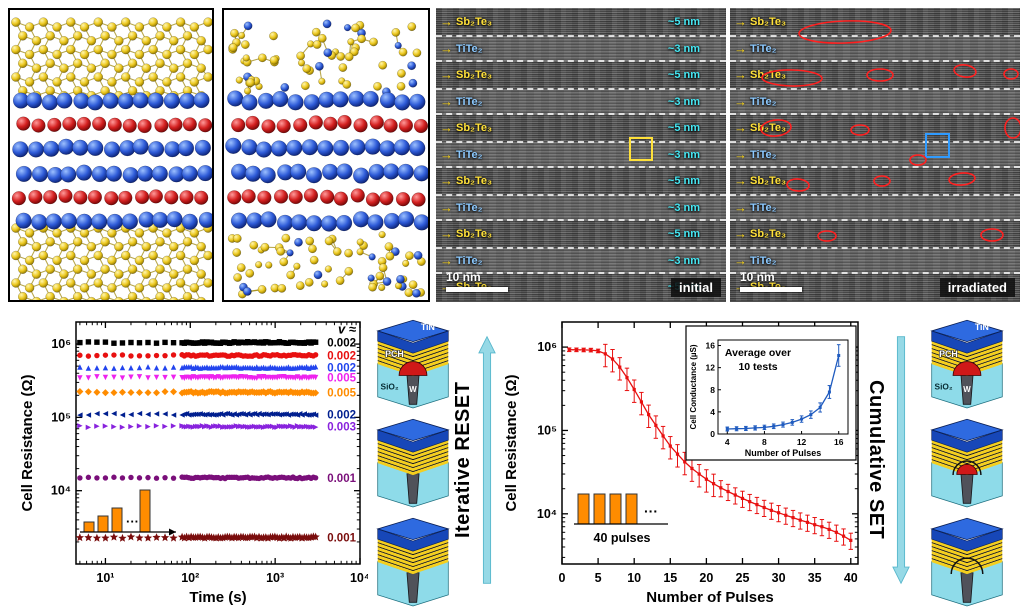  I want to click on defect-annotations, so click(890, 131).